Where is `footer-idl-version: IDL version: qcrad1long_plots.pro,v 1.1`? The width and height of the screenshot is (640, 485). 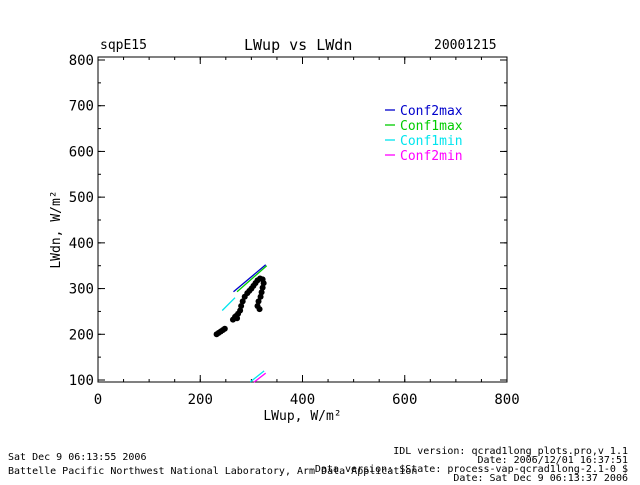
footer-idl-version: IDL version: qcrad1long_plots.pro,v 1.1 is located at coordinates (510, 451).